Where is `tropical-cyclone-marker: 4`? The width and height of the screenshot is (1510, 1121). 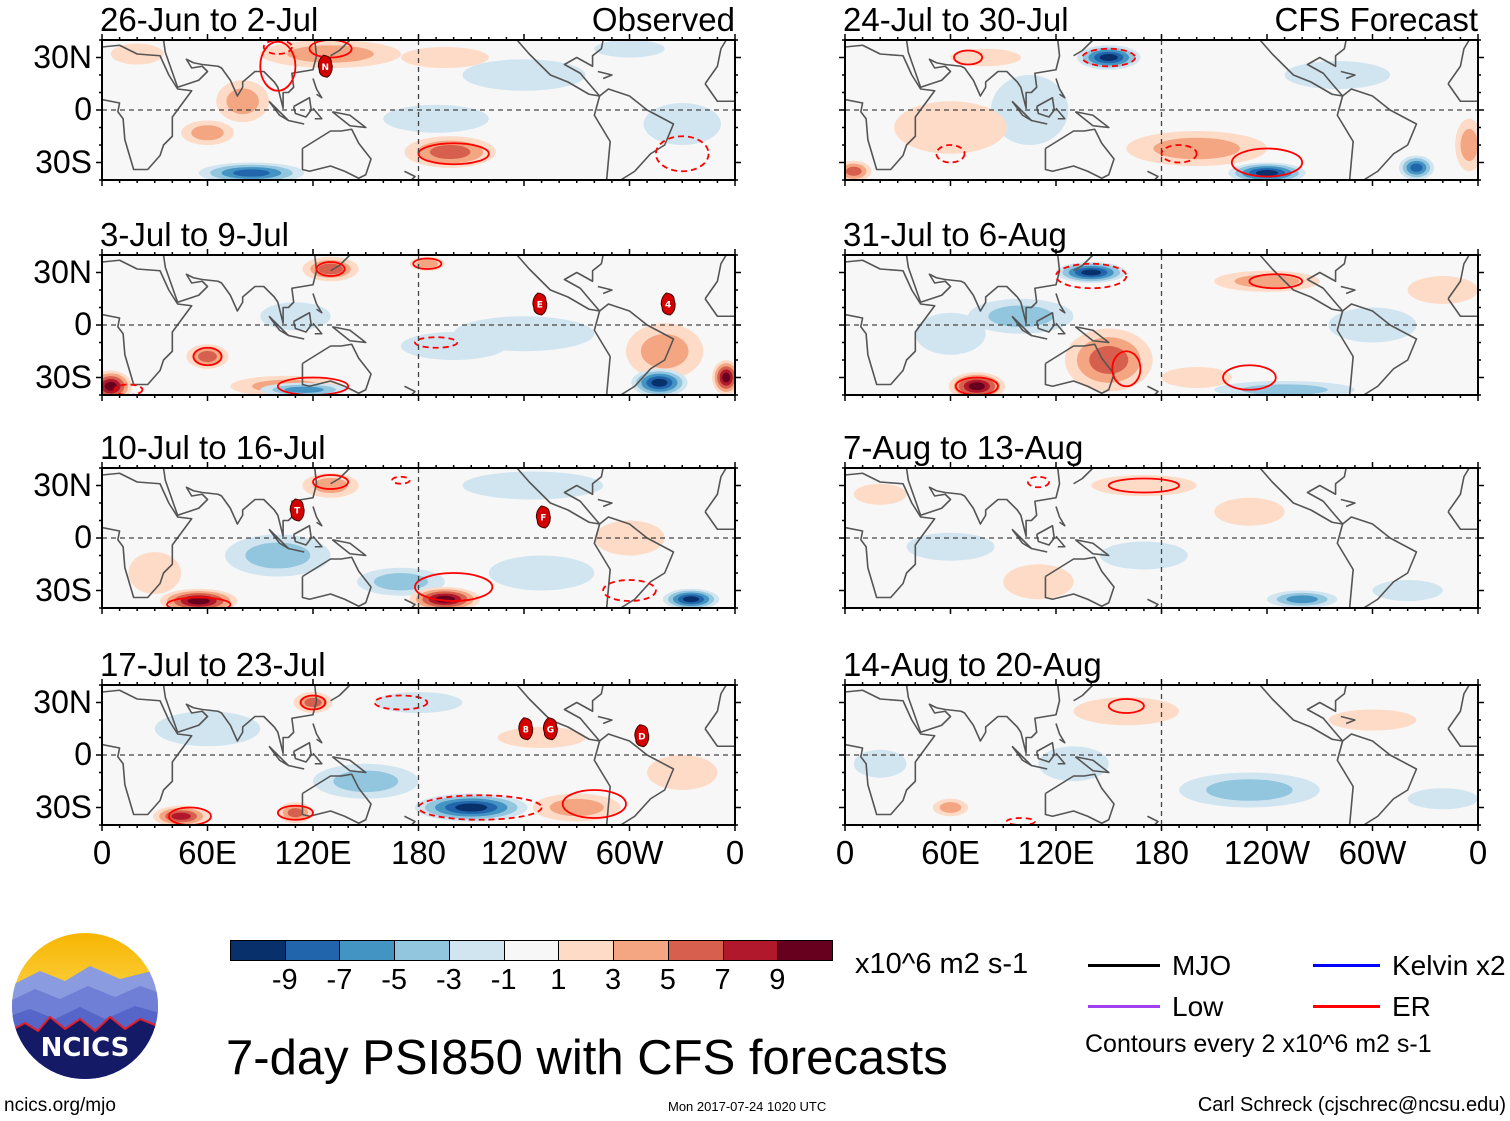
tropical-cyclone-marker: 4 is located at coordinates (668, 304).